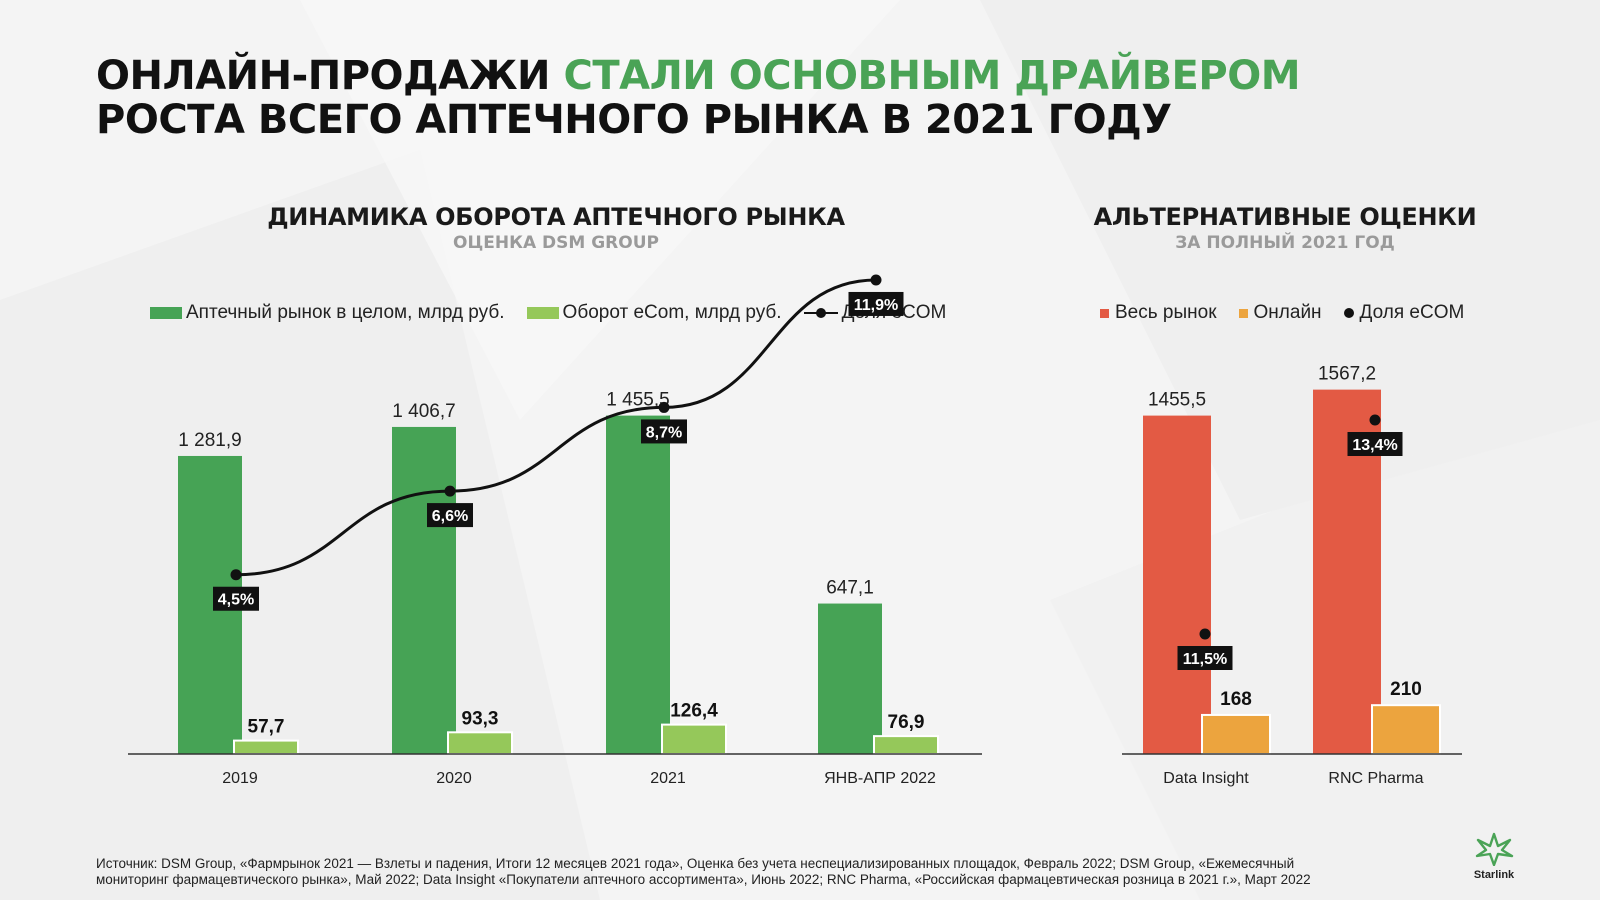 The height and width of the screenshot is (900, 1600). What do you see at coordinates (240, 778) in the screenshot?
I see `x-tick-label-0: 2019` at bounding box center [240, 778].